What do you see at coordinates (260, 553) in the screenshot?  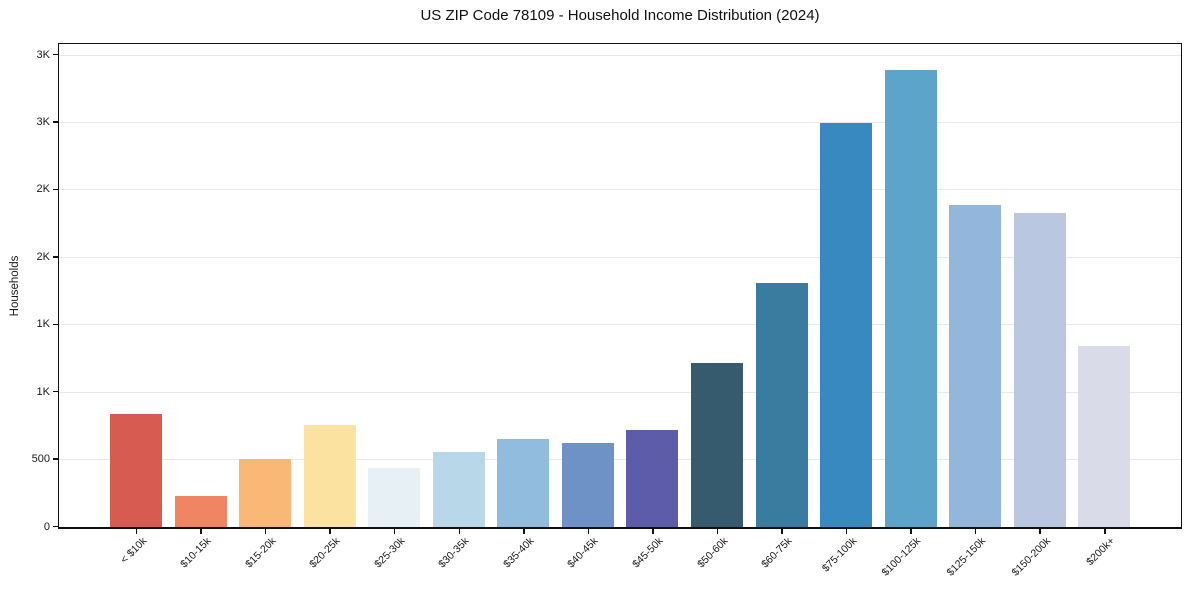 I see `x-tick-label: $15-20k` at bounding box center [260, 553].